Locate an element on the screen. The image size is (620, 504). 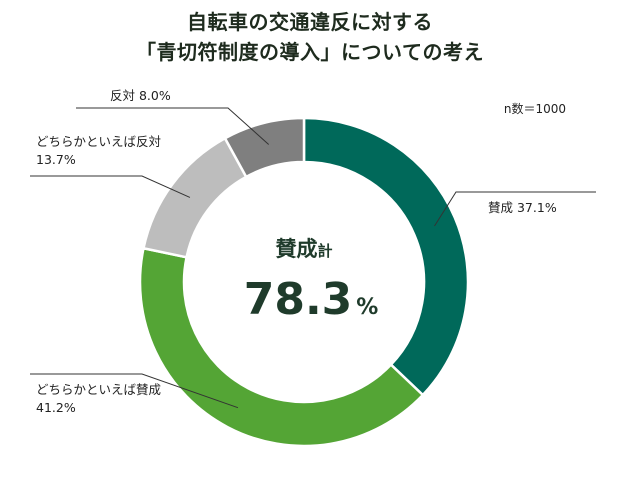
slice-value-2: 13.7% is located at coordinates (56, 159).